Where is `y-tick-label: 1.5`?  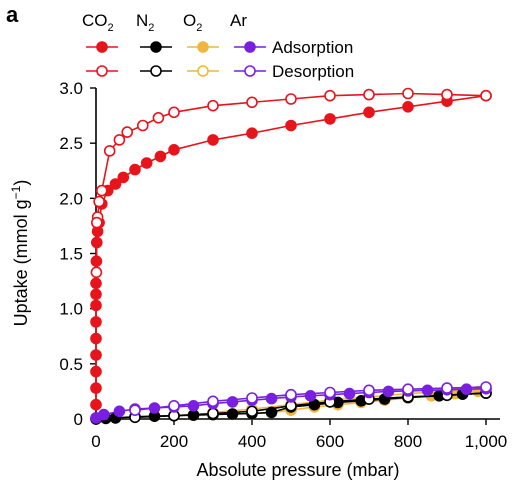 y-tick-label: 1.5 is located at coordinates (71, 254).